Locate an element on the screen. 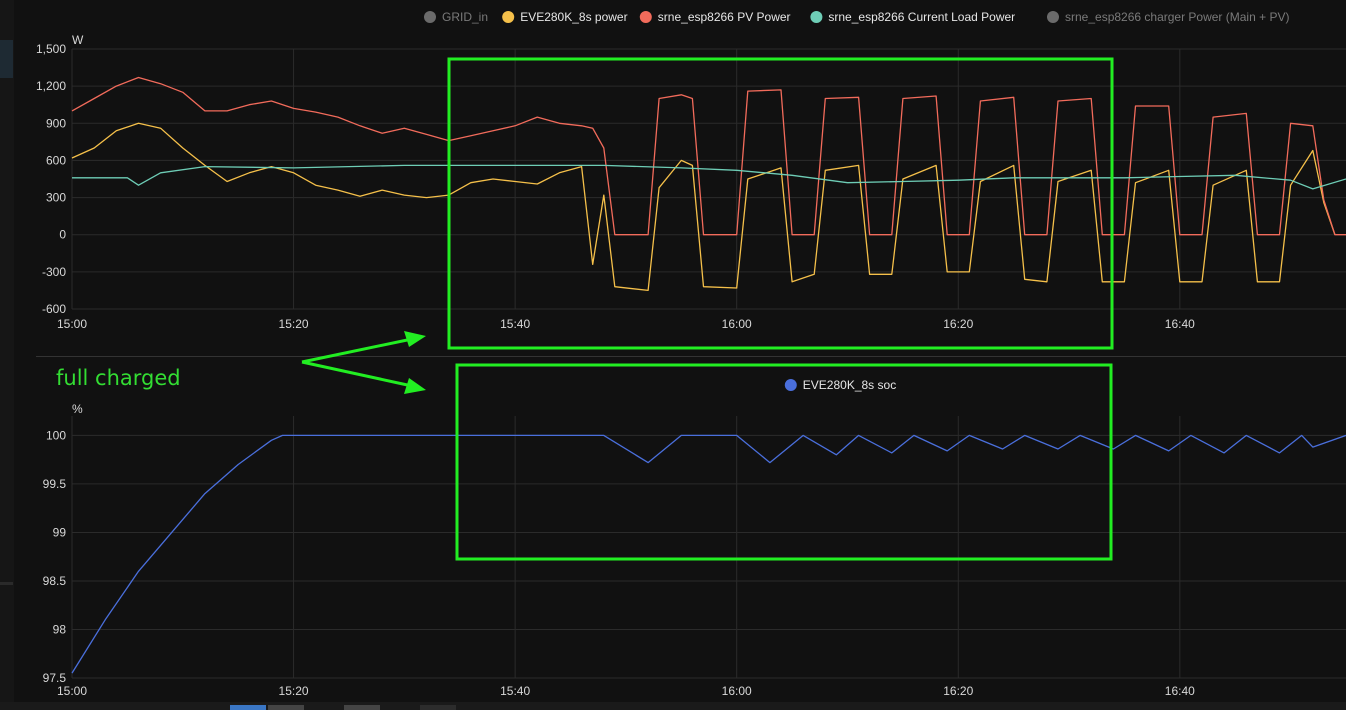  legend-item: srne_esp8266 PV Power is located at coordinates (715, 17).